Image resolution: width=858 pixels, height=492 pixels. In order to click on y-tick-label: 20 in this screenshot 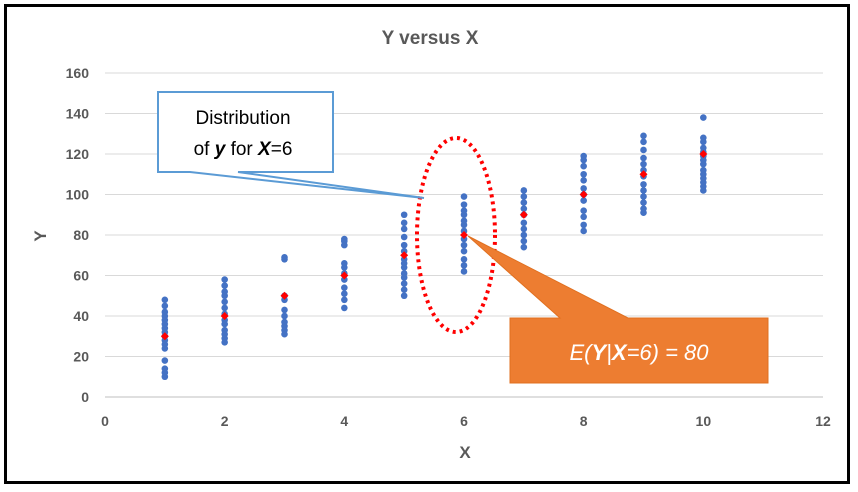, I will do `click(81, 357)`.